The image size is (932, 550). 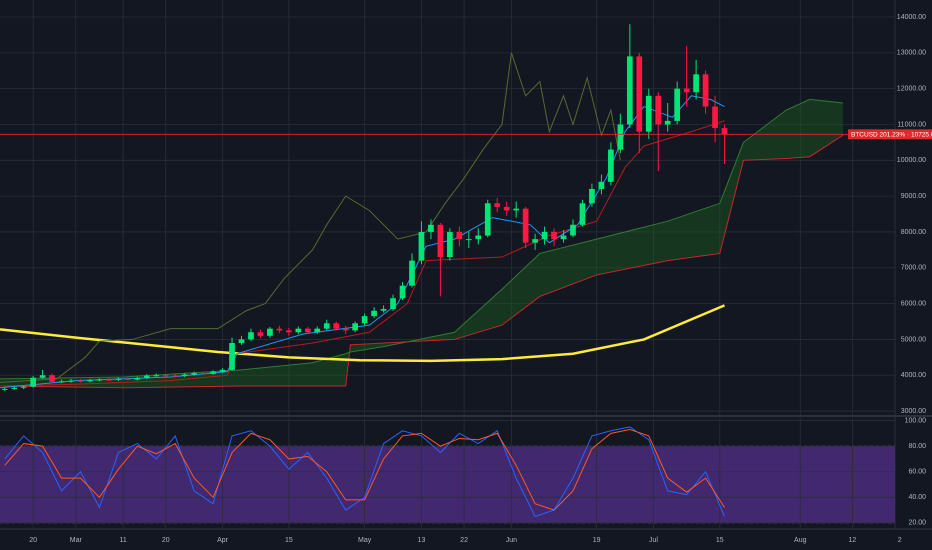 What do you see at coordinates (911, 89) in the screenshot?
I see `y-tick-label: 12000.00` at bounding box center [911, 89].